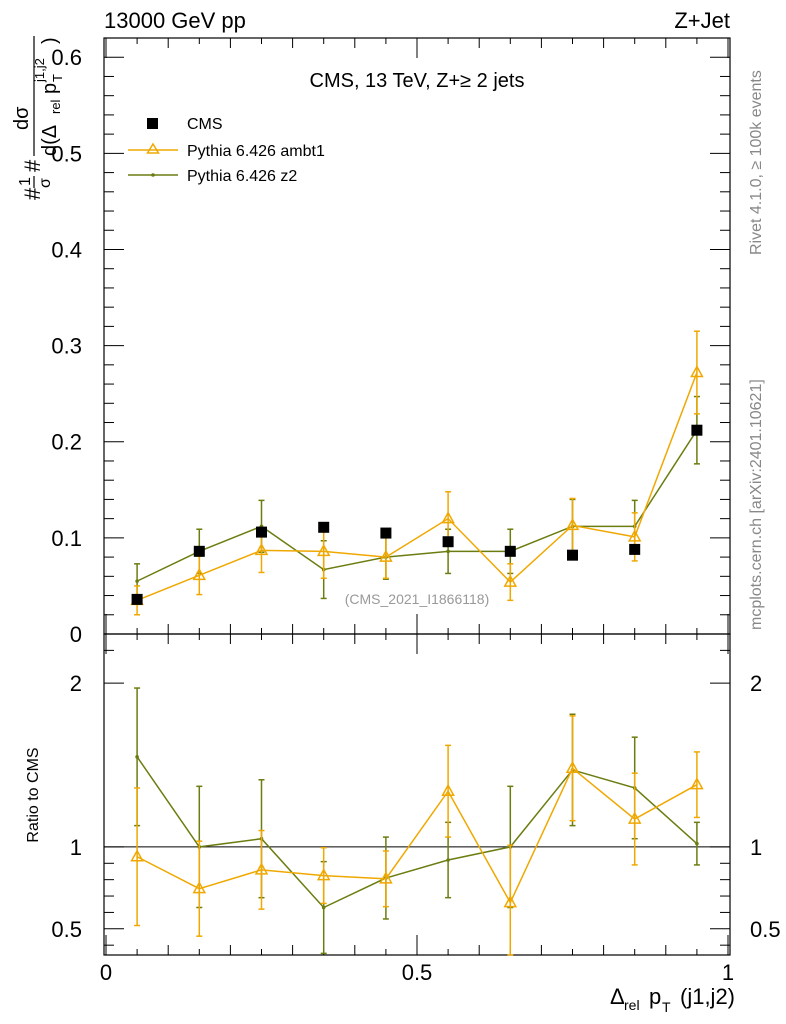  I want to click on ratio-line-z2, so click(417, 832).